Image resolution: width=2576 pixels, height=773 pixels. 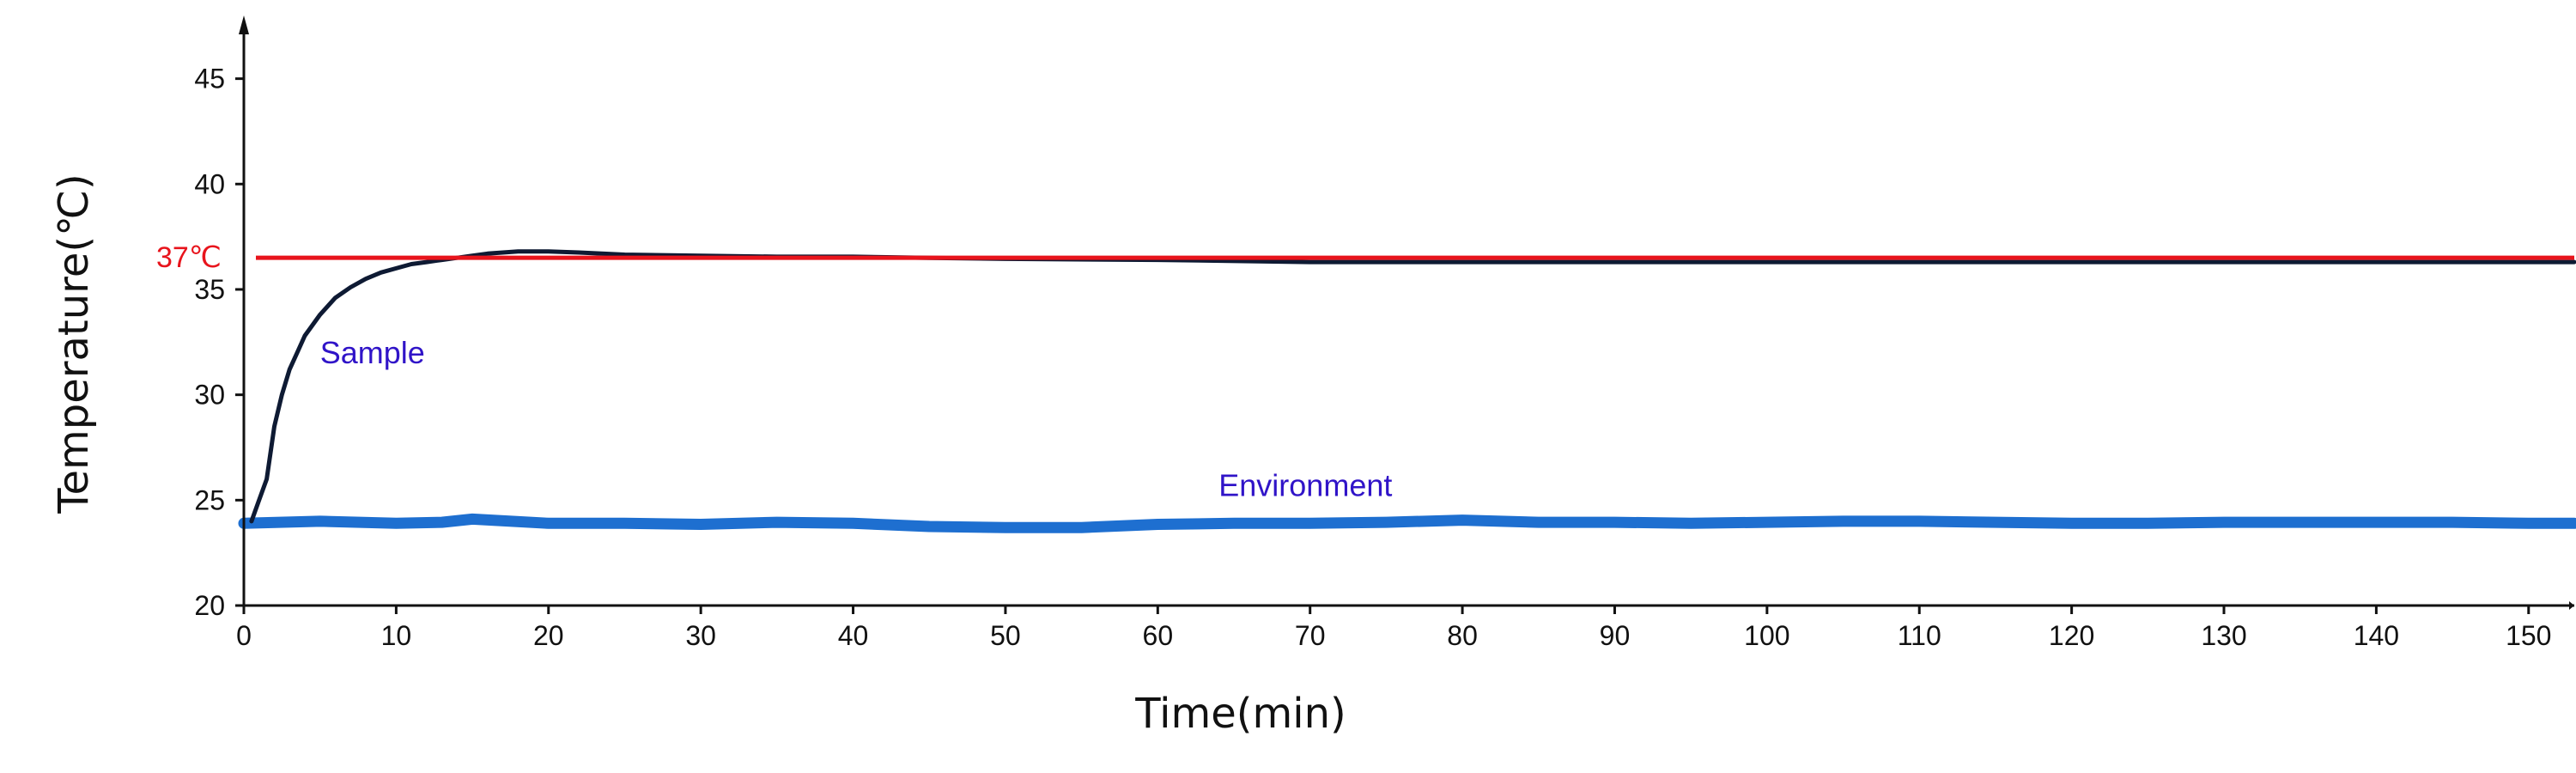 What do you see at coordinates (1310, 635) in the screenshot?
I see `x-tick-label: 70` at bounding box center [1310, 635].